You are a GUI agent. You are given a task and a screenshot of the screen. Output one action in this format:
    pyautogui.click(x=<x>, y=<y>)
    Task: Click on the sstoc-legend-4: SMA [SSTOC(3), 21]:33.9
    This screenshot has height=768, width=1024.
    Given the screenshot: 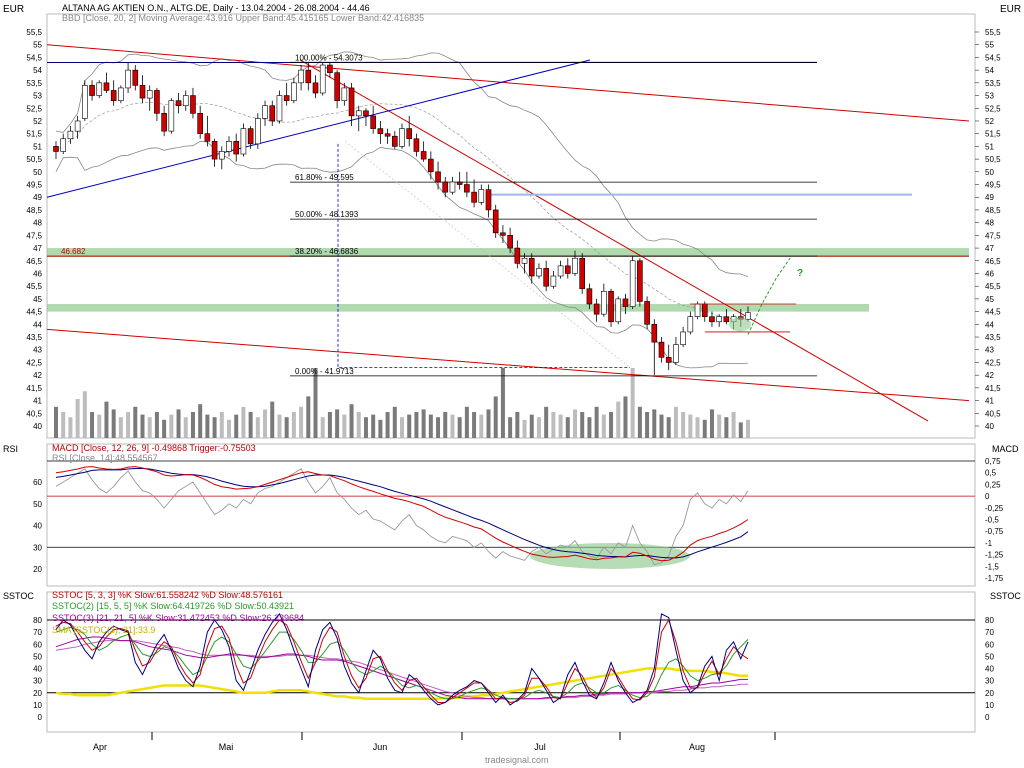 What is the action you would take?
    pyautogui.click(x=103, y=630)
    